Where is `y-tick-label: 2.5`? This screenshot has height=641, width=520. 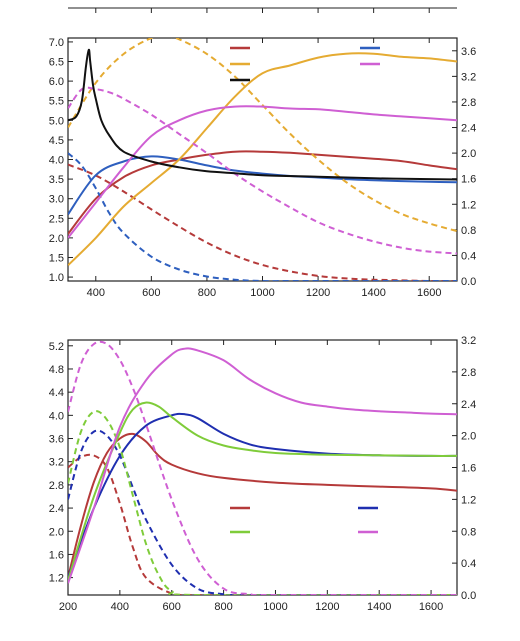
y-tick-label: 2.5 is located at coordinates (56, 219).